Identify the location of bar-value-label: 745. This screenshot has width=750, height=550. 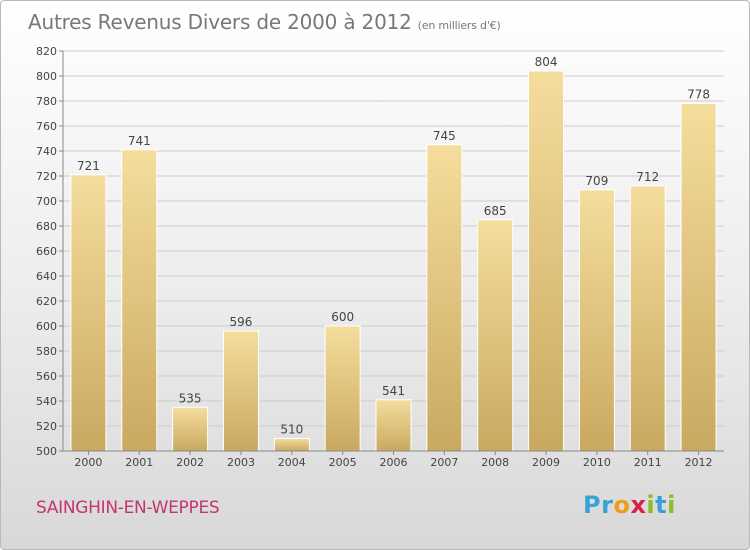
(444, 136).